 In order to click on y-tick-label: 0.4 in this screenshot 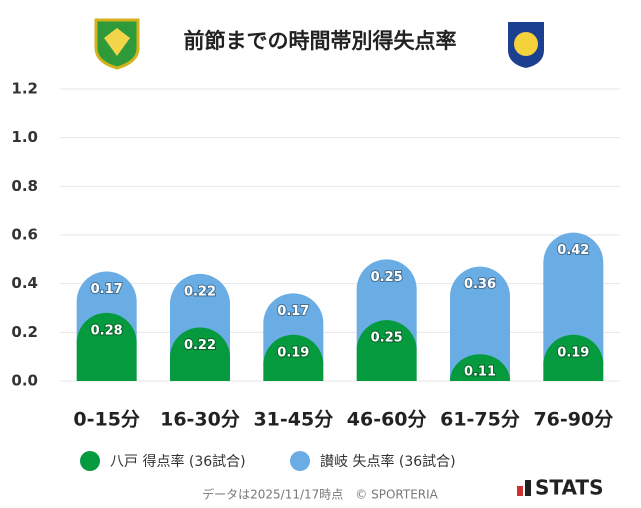, I will do `click(24, 283)`.